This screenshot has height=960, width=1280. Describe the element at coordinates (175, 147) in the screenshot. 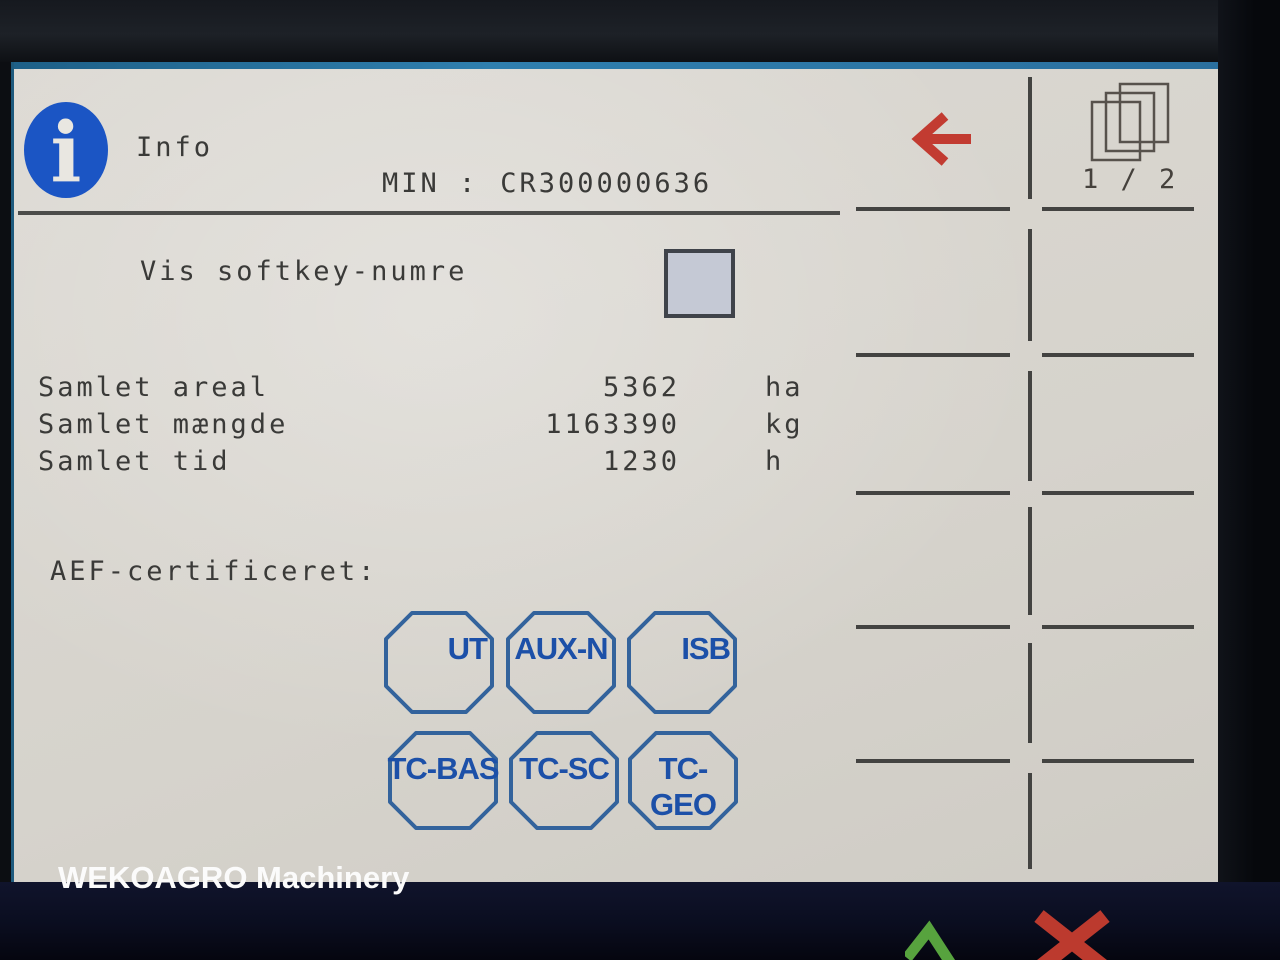

I see `page-title: Info` at that location.